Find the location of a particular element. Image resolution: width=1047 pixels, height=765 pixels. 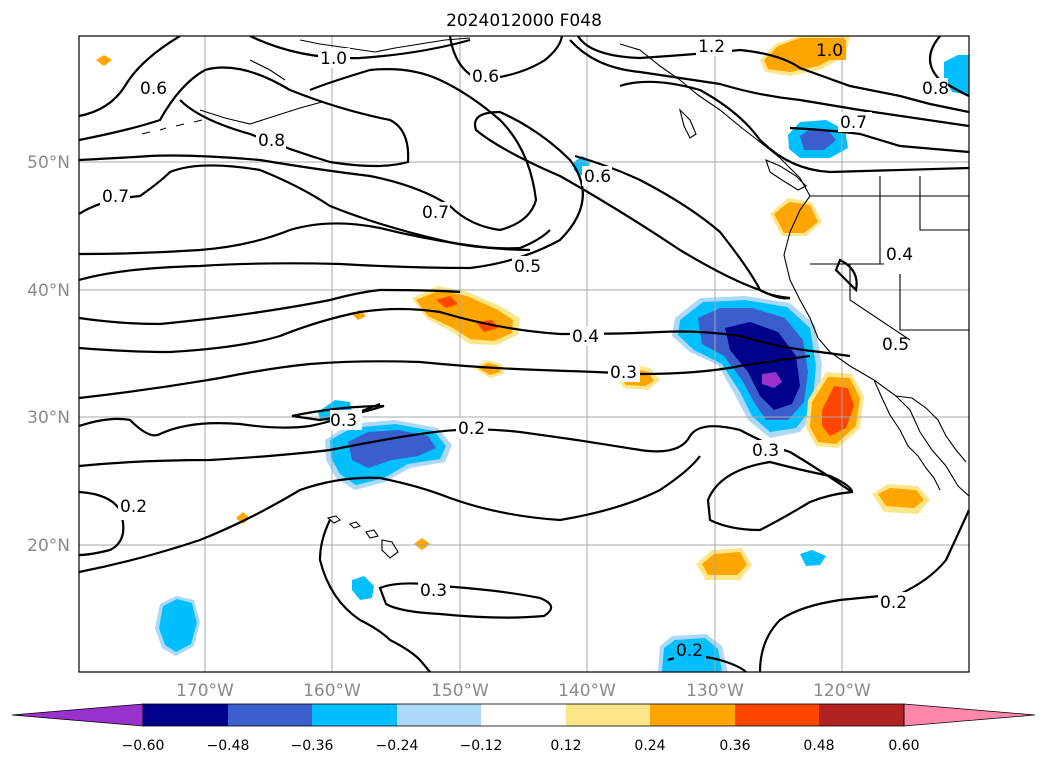

colorbar-tick-label: −0.48 is located at coordinates (228, 746).